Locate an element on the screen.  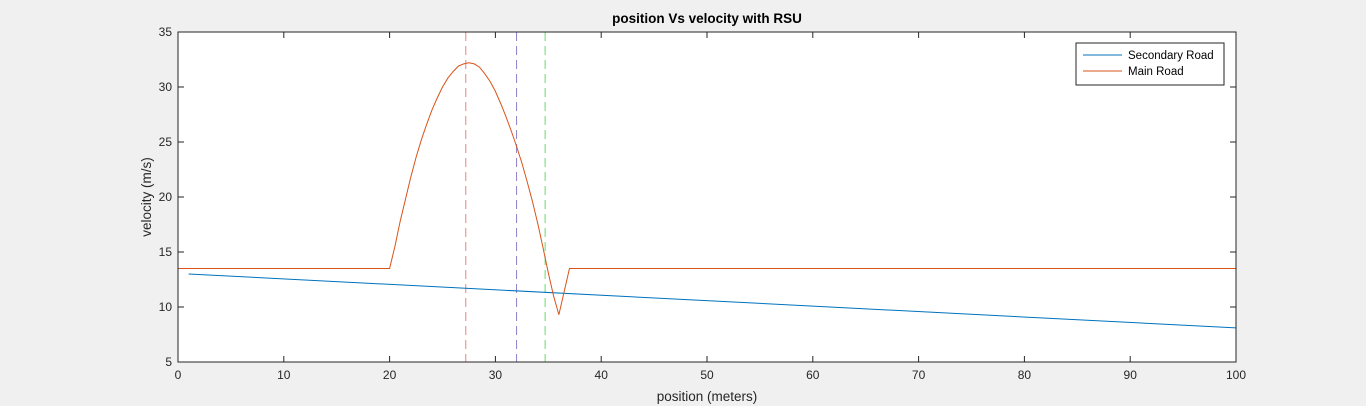
x-tick-label: 70 is located at coordinates (919, 375).